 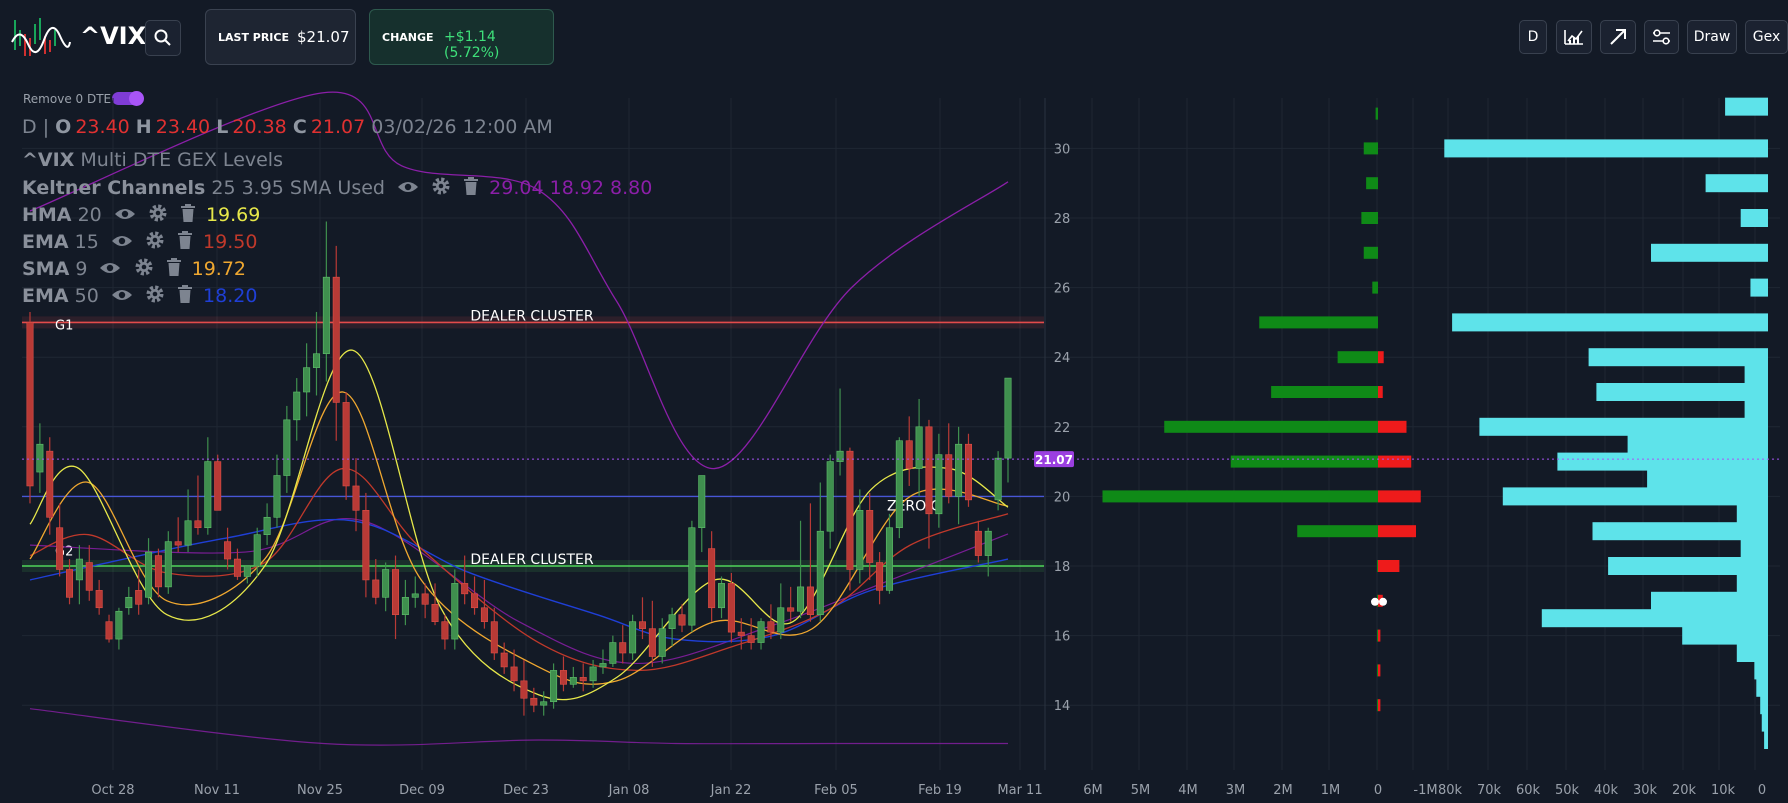 What do you see at coordinates (320, 790) in the screenshot?
I see `x-tick-label: Nov 25` at bounding box center [320, 790].